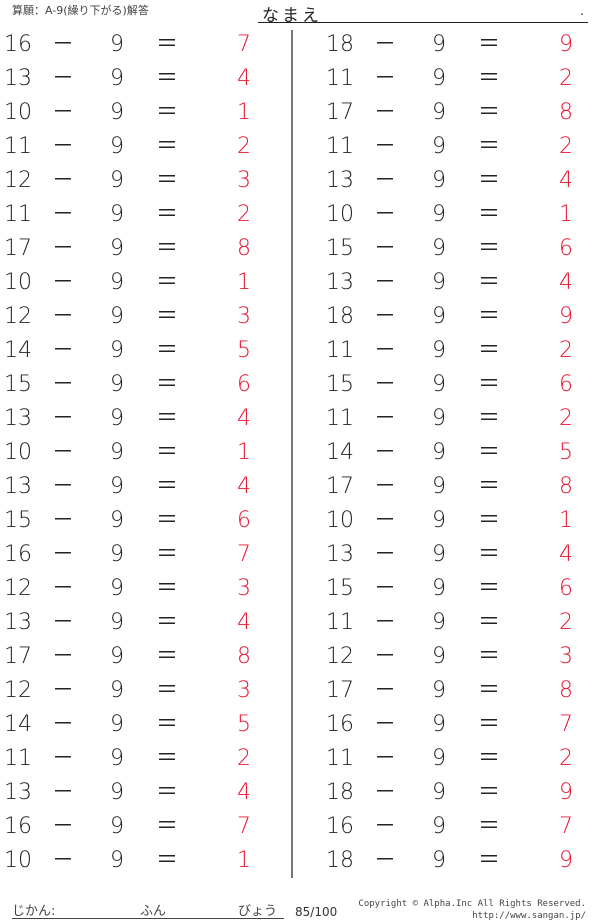 Image resolution: width=600 pixels, height=923 pixels. What do you see at coordinates (423, 13) in the screenshot?
I see `name-field: なまえ .` at bounding box center [423, 13].